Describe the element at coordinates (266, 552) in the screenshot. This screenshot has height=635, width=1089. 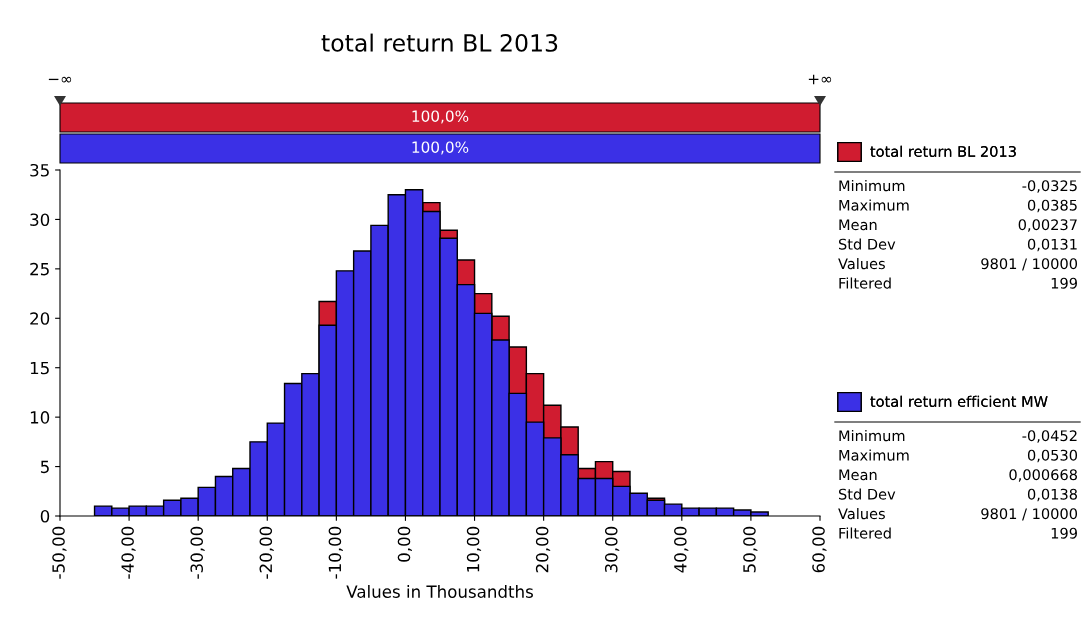
I see `x-tick-label: -20,00` at that location.